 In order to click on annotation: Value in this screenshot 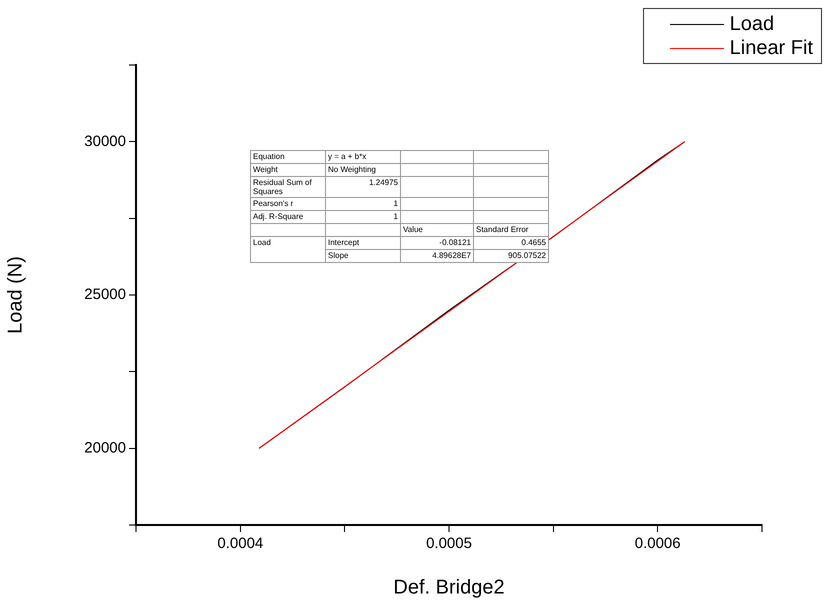, I will do `click(437, 230)`.